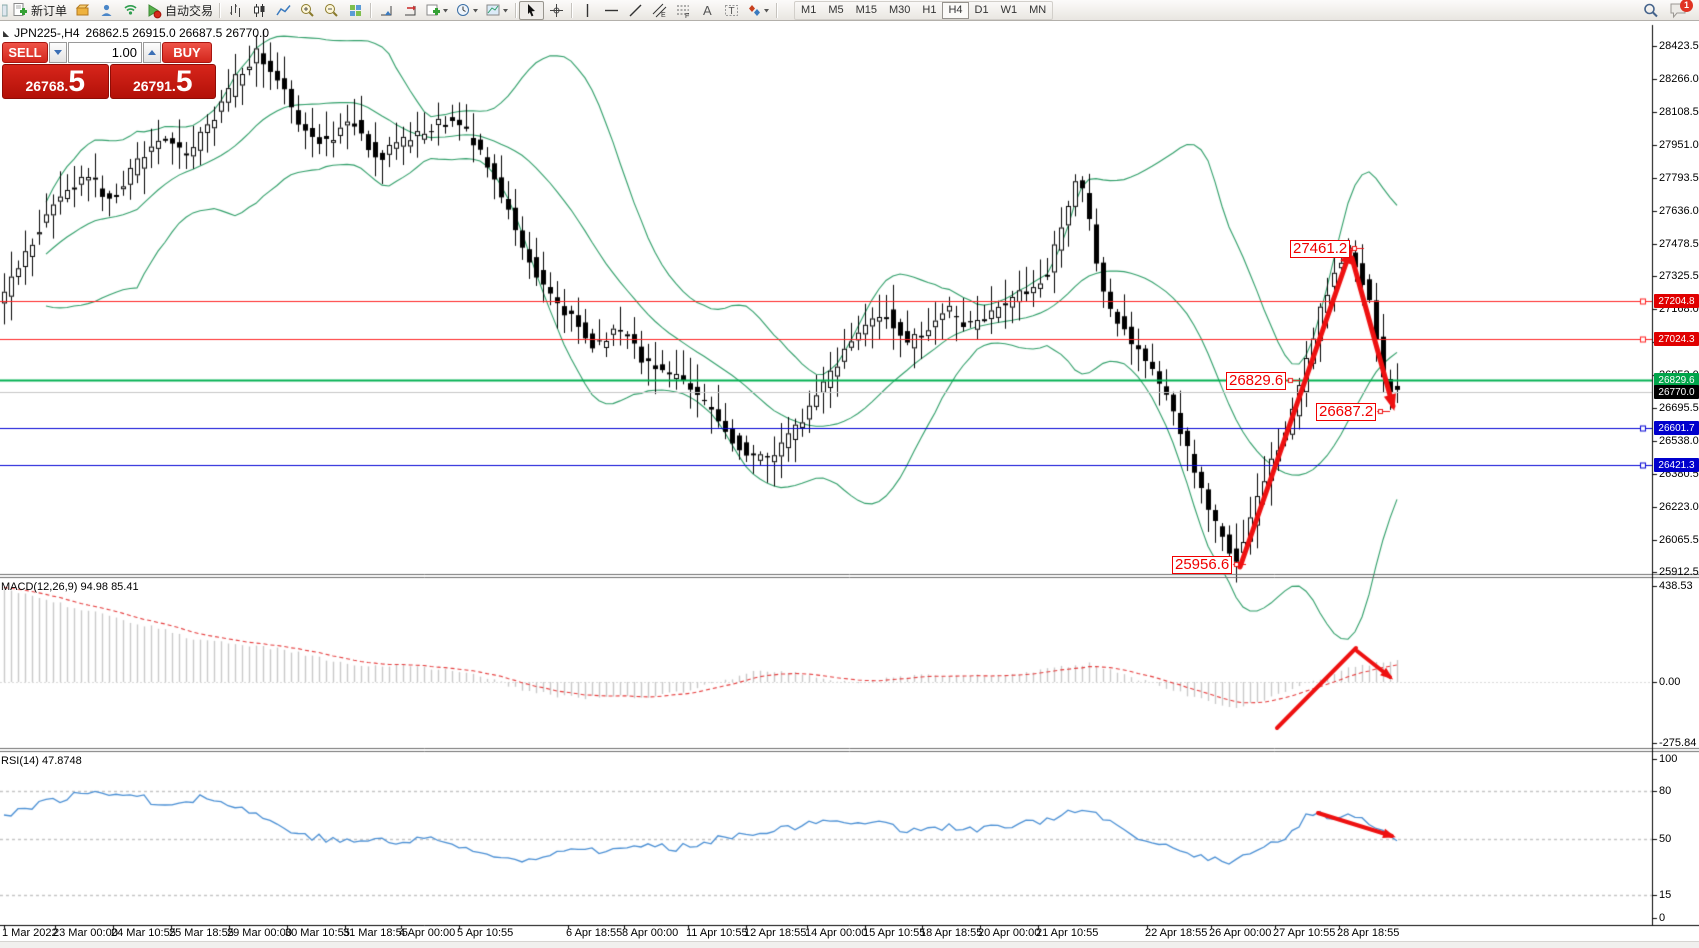 Image resolution: width=1699 pixels, height=948 pixels. What do you see at coordinates (1679, 276) in the screenshot?
I see `axis-label: 27325.5` at bounding box center [1679, 276].